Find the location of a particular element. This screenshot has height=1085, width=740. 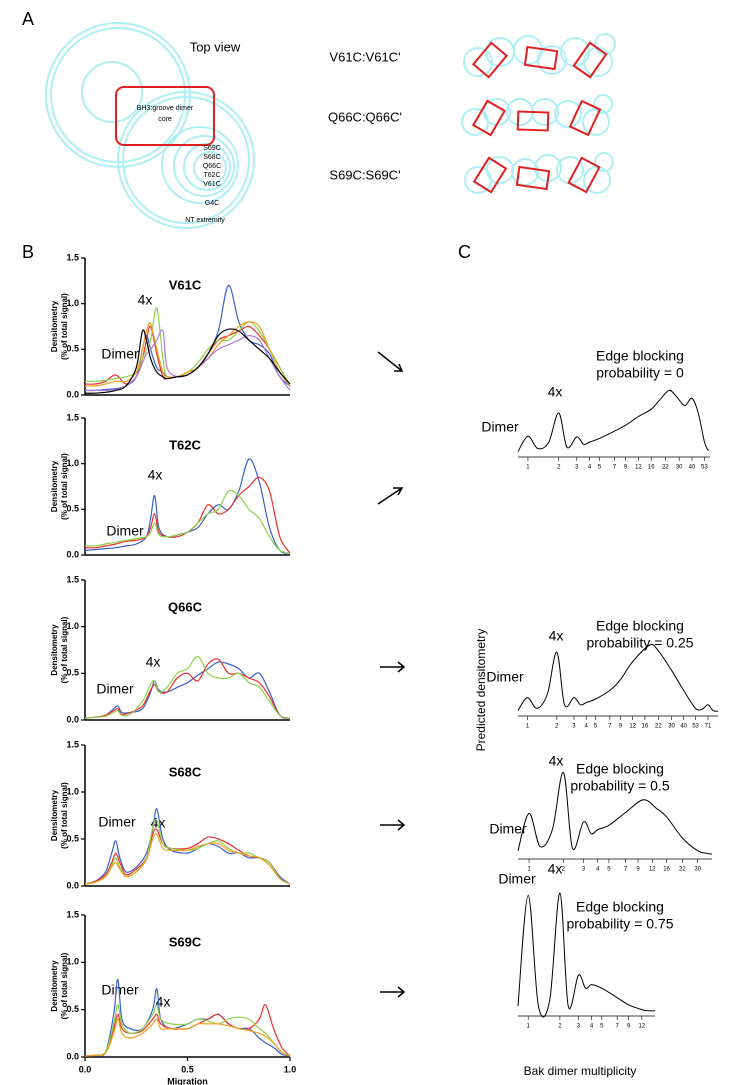

top-view-diagram is located at coordinates (150, 125).